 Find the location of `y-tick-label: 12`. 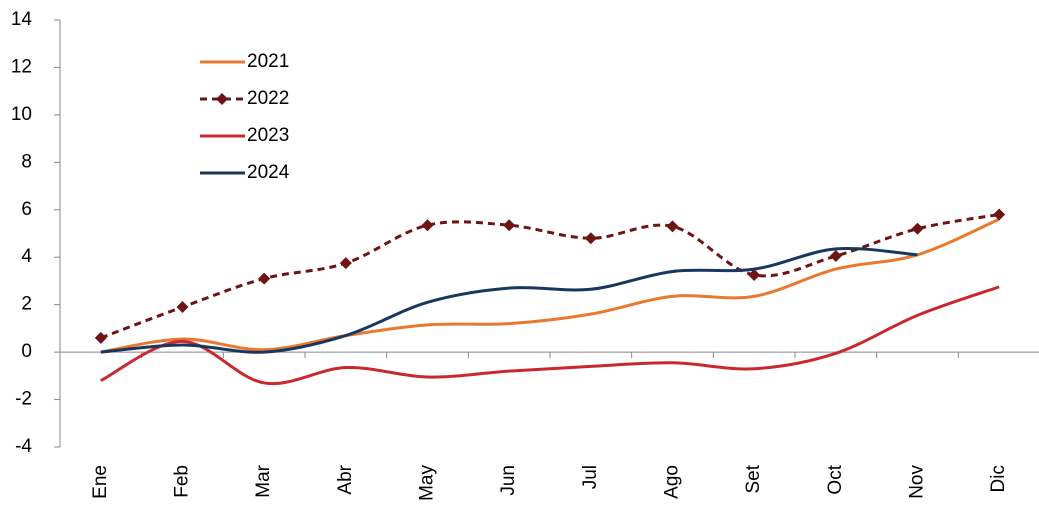

y-tick-label: 12 is located at coordinates (21, 66).